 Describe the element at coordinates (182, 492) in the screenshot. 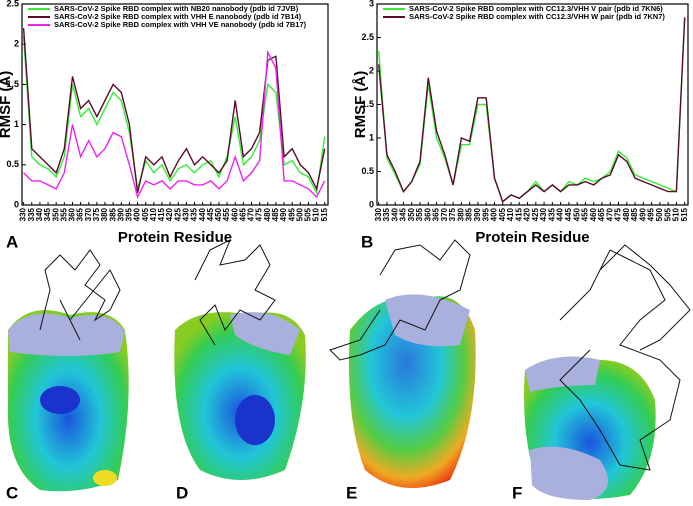

I see `panel-label: D` at that location.